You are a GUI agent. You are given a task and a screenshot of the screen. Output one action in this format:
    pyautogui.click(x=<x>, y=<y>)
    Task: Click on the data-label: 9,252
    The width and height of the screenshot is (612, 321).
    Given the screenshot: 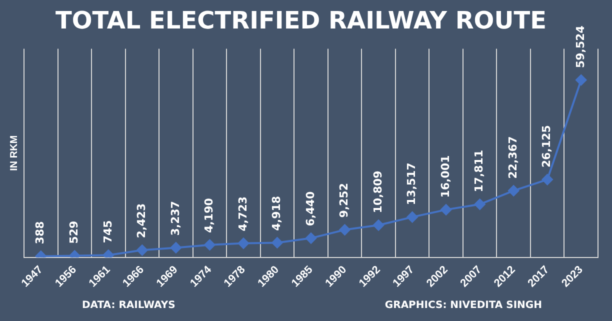 What is the action you would take?
    pyautogui.click(x=344, y=200)
    